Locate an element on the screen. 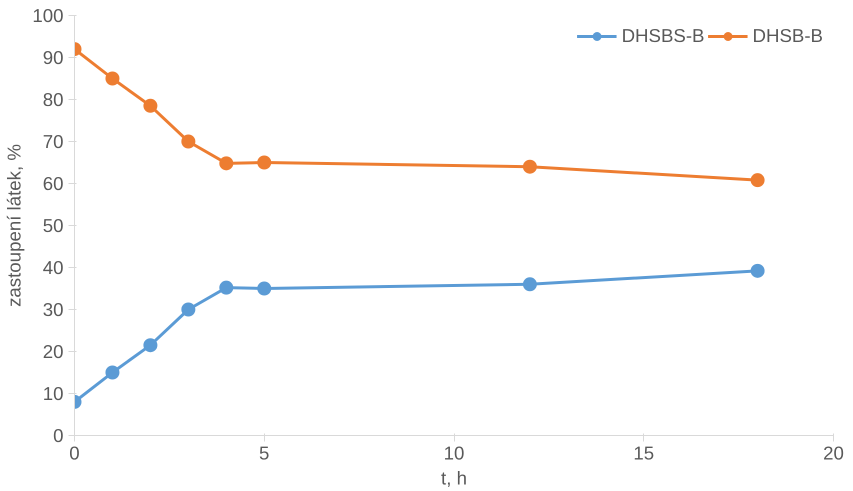 The height and width of the screenshot is (491, 853). y-tick-label: 90 is located at coordinates (53, 57).